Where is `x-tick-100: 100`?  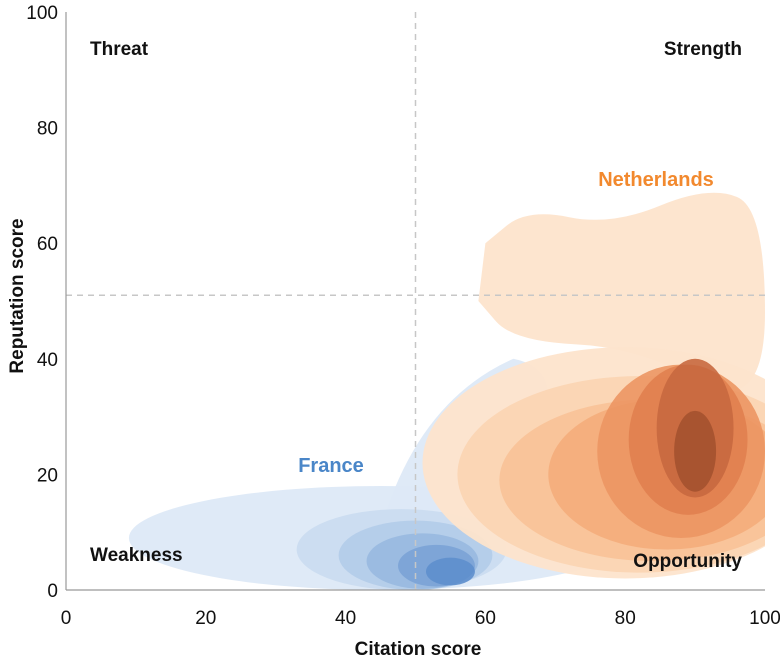
x-tick-100: 100 is located at coordinates (764, 618).